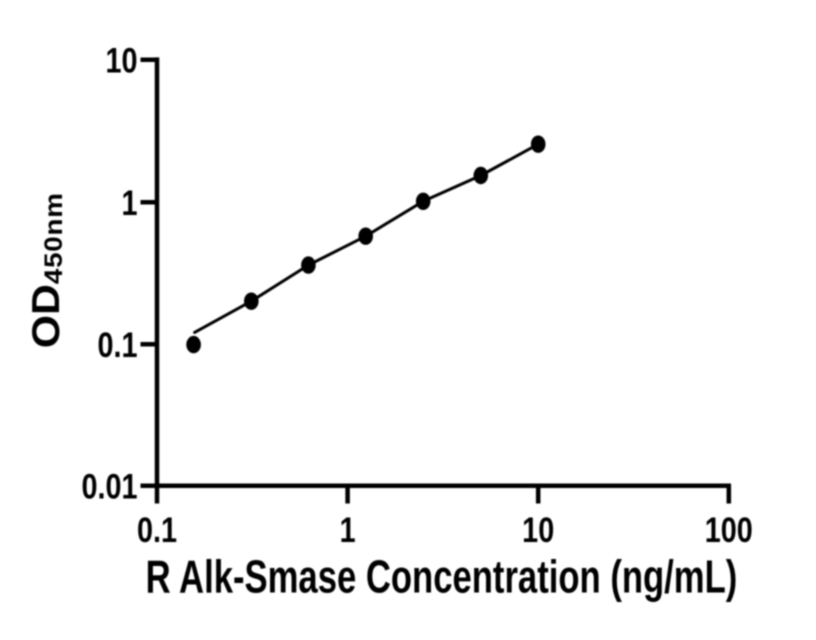  I want to click on svg-text:R Alk-Smase Concentration (ng/: R Alk-Smase Concentration (ng/mL), so click(442, 577).